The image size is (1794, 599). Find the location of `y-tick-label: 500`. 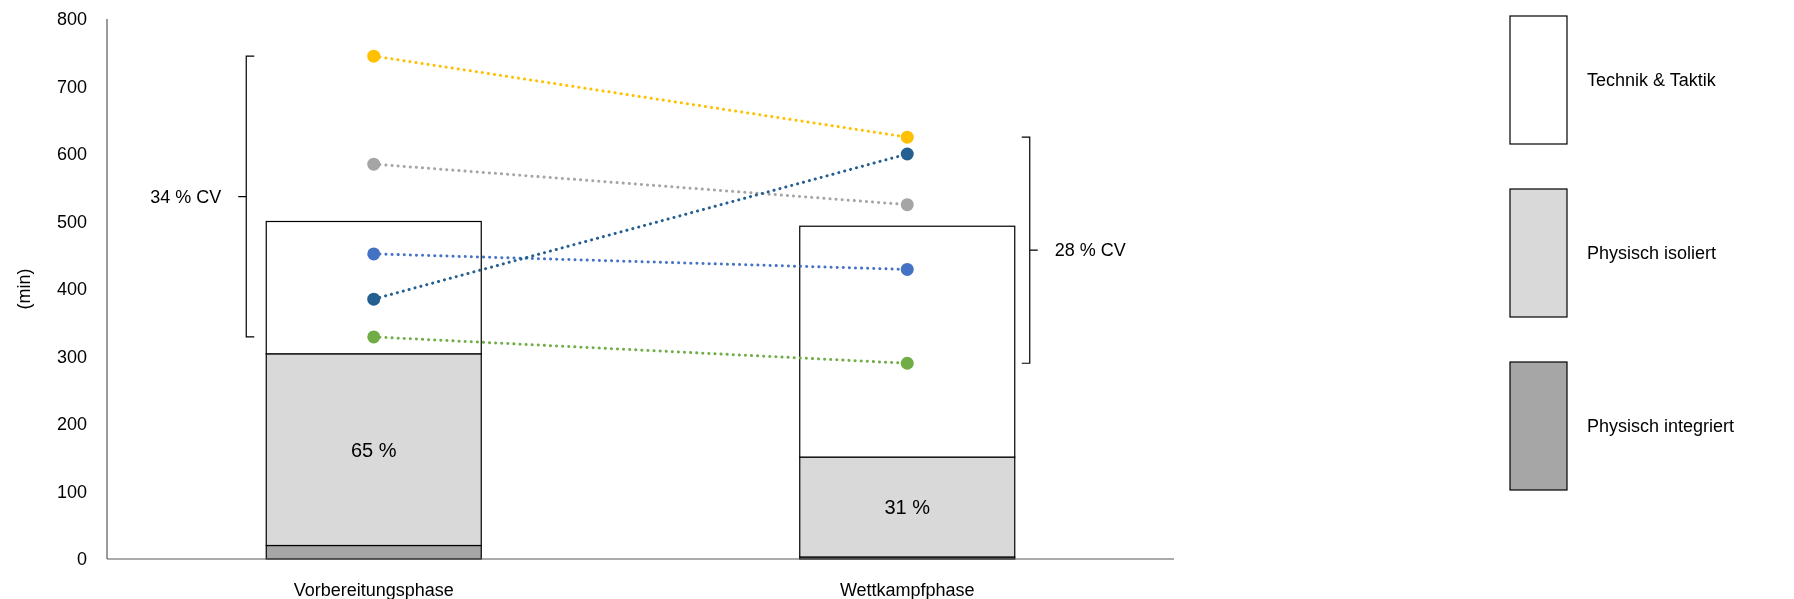

y-tick-label: 500 is located at coordinates (71, 221).